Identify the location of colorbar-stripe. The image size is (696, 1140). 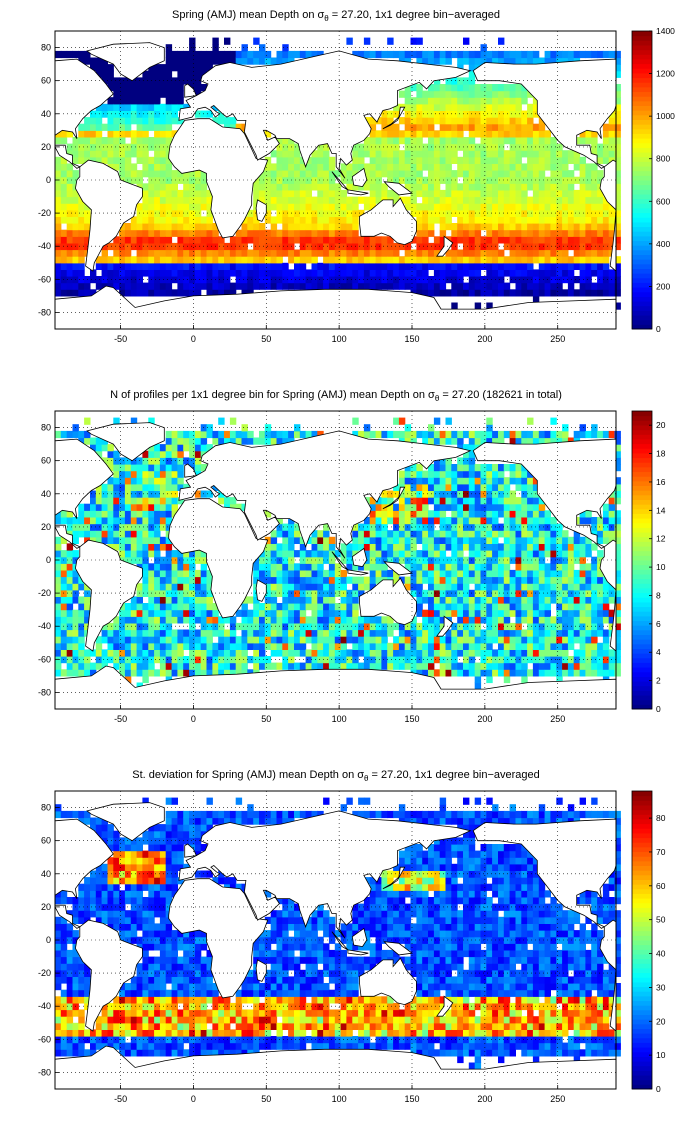
(642, 117).